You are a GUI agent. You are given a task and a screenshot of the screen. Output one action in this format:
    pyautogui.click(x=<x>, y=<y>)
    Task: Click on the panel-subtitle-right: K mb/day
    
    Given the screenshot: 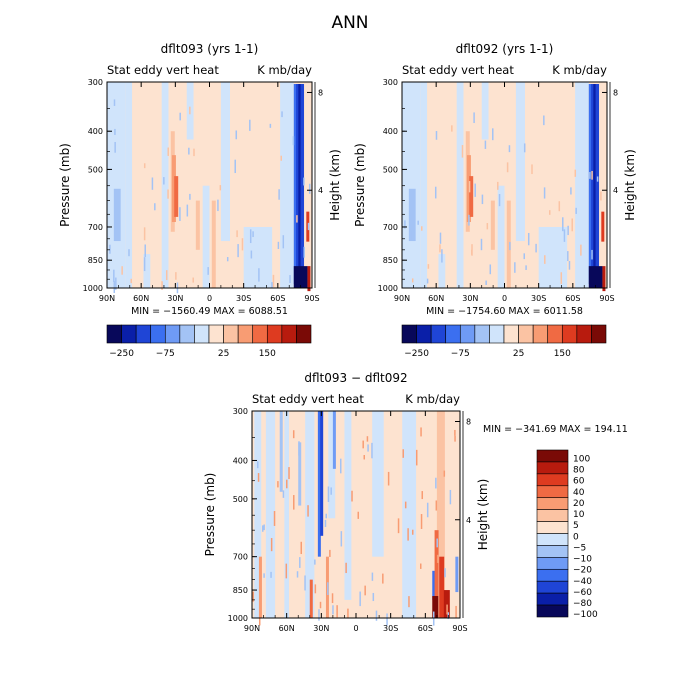 What is the action you would take?
    pyautogui.click(x=579, y=70)
    